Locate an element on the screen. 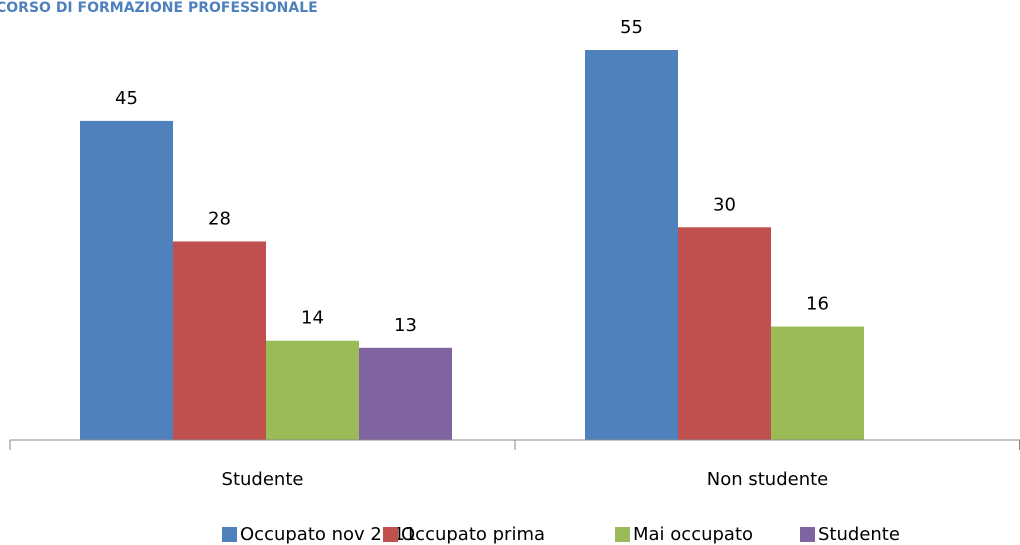 Image resolution: width=1020 pixels, height=545 pixels. chart-title: CORSO DI FORMAZIONE PROFESSIONALE is located at coordinates (159, 8).